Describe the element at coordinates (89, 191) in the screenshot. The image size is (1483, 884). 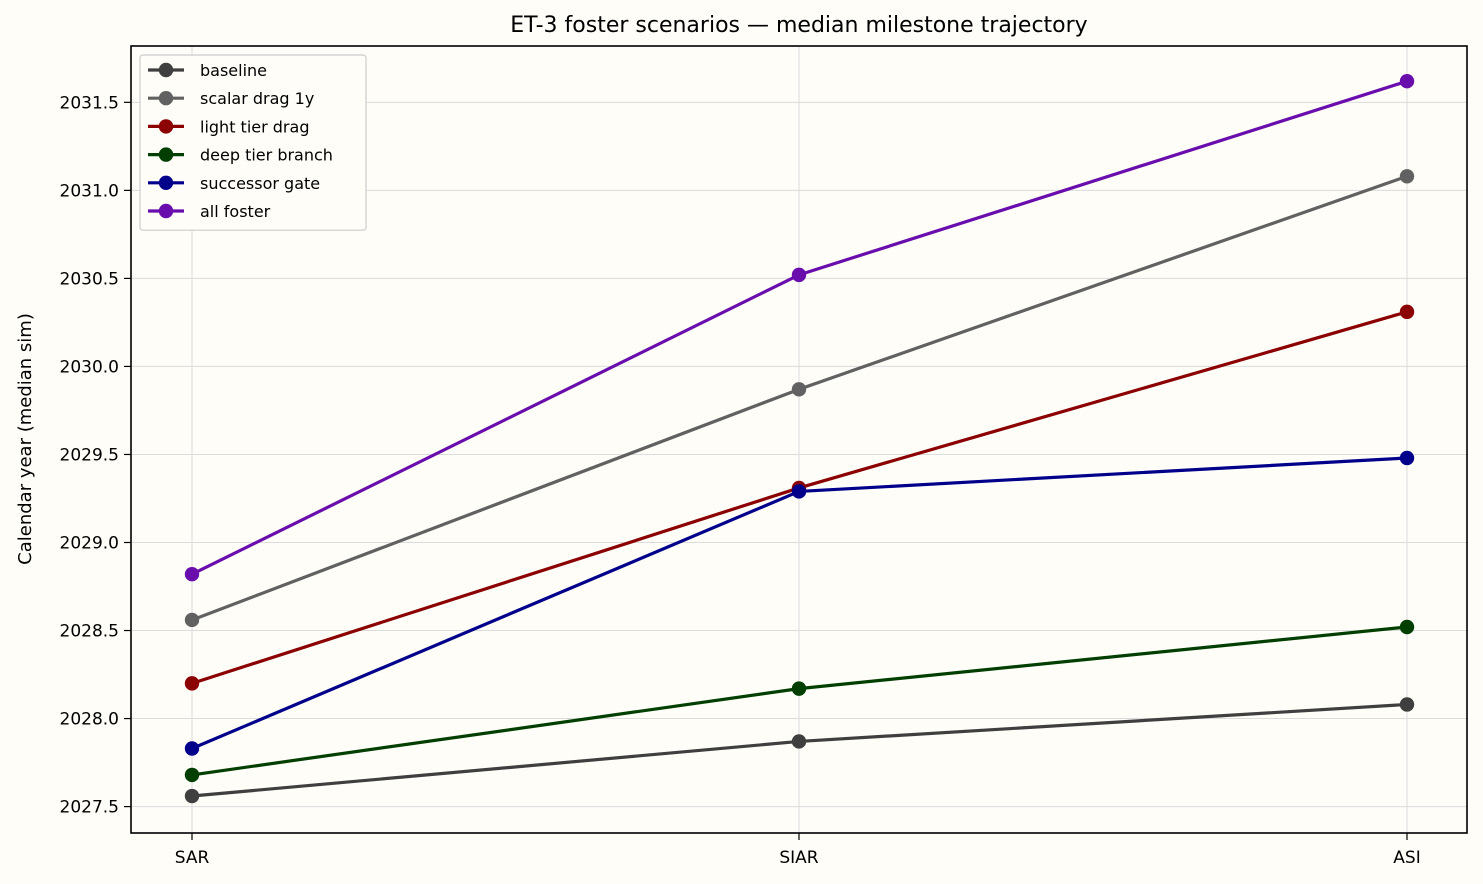
I see `y-tick-label: 2031.0` at that location.